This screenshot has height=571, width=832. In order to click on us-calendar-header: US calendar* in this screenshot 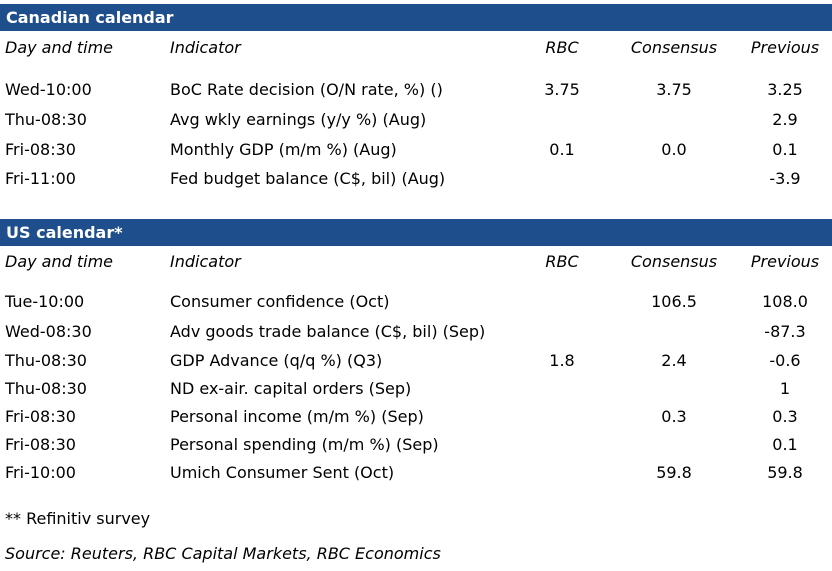, I will do `click(416, 232)`.